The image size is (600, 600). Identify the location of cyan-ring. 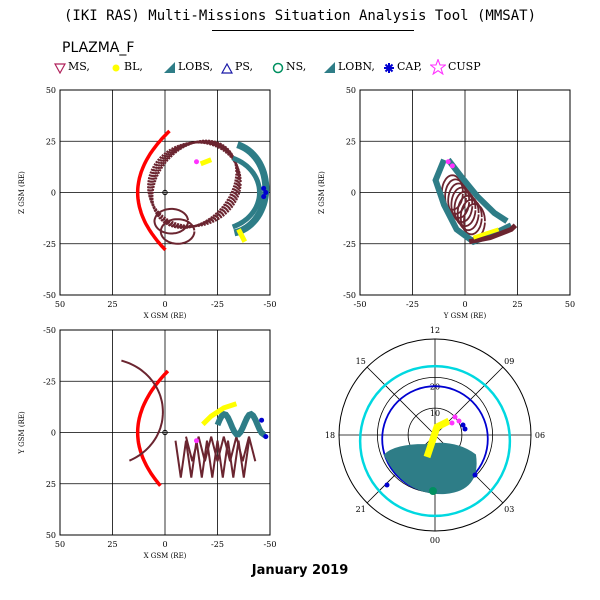
(435, 441).